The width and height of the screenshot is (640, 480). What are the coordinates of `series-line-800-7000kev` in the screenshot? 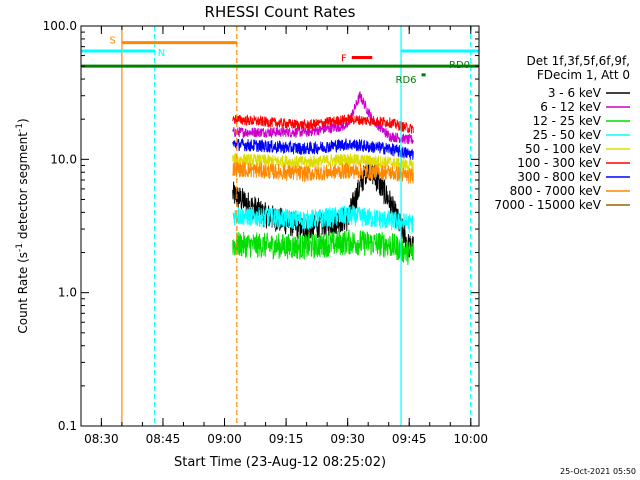 It's located at (323, 172).